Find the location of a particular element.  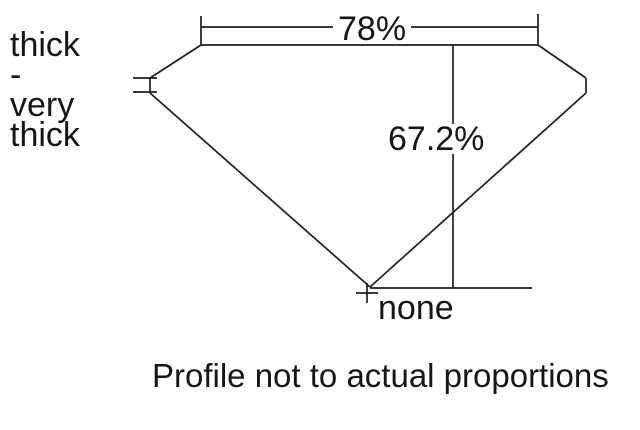

girdle-thickness-line: - is located at coordinates (16, 75).